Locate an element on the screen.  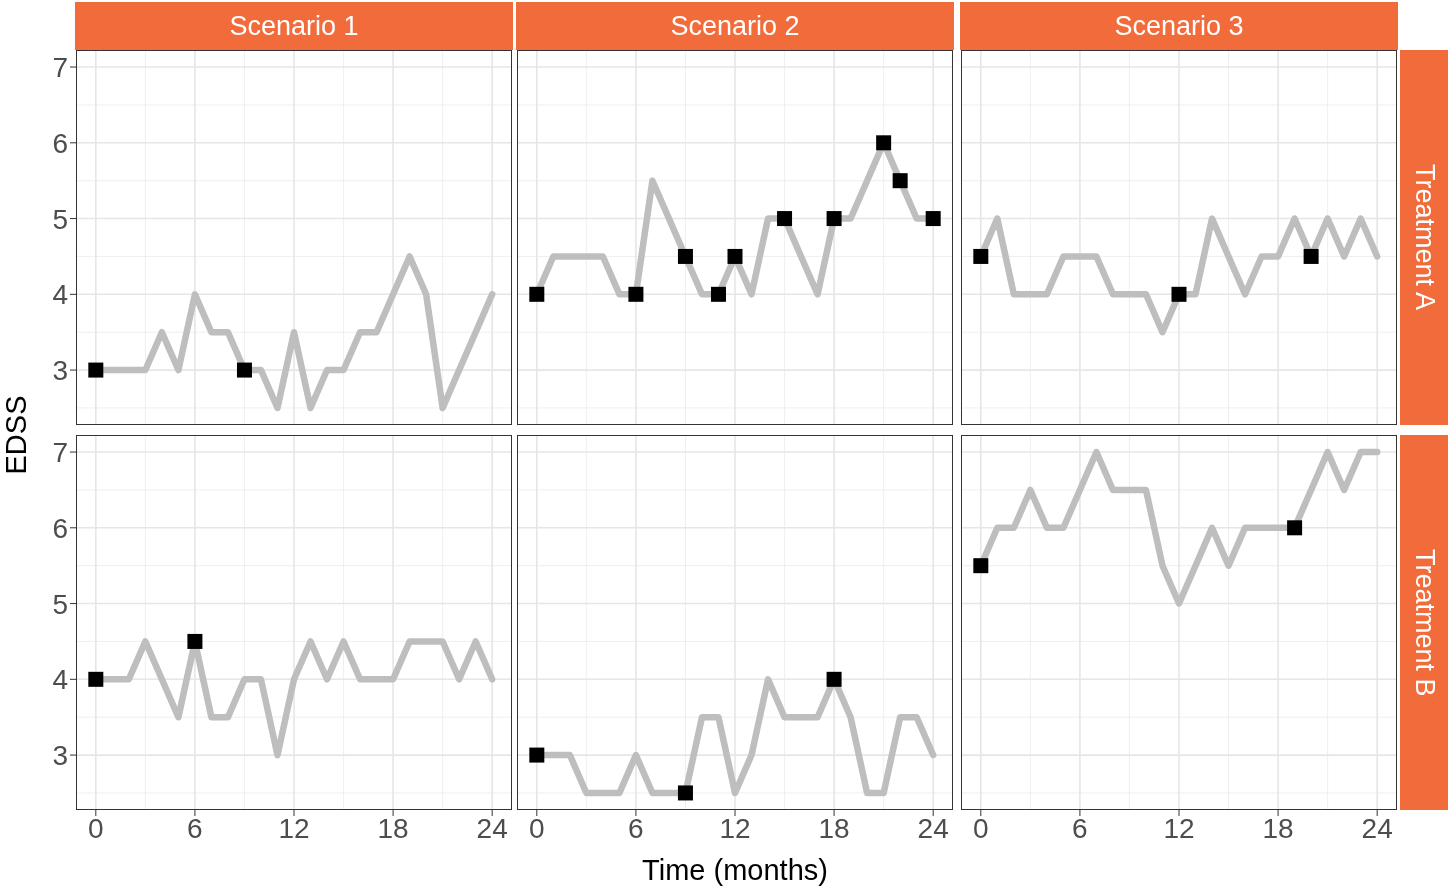
chart-title: Scenario 3 is located at coordinates (1179, 26).